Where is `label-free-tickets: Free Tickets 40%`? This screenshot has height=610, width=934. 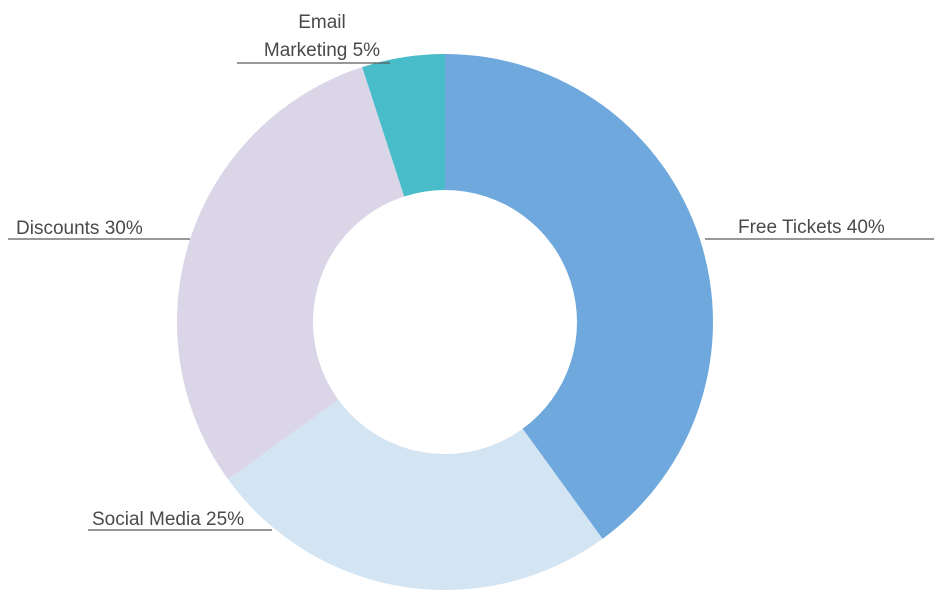
label-free-tickets: Free Tickets 40% is located at coordinates (811, 227).